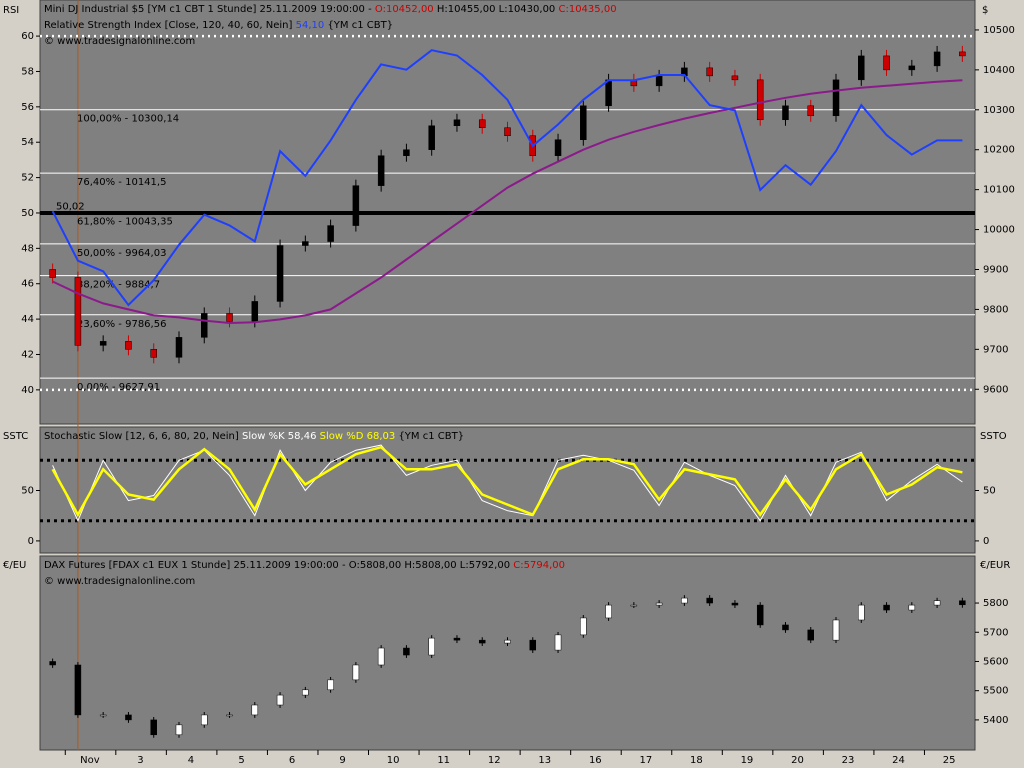 The image size is (1024, 768). I want to click on y-tick-label: 60, so click(27, 36).